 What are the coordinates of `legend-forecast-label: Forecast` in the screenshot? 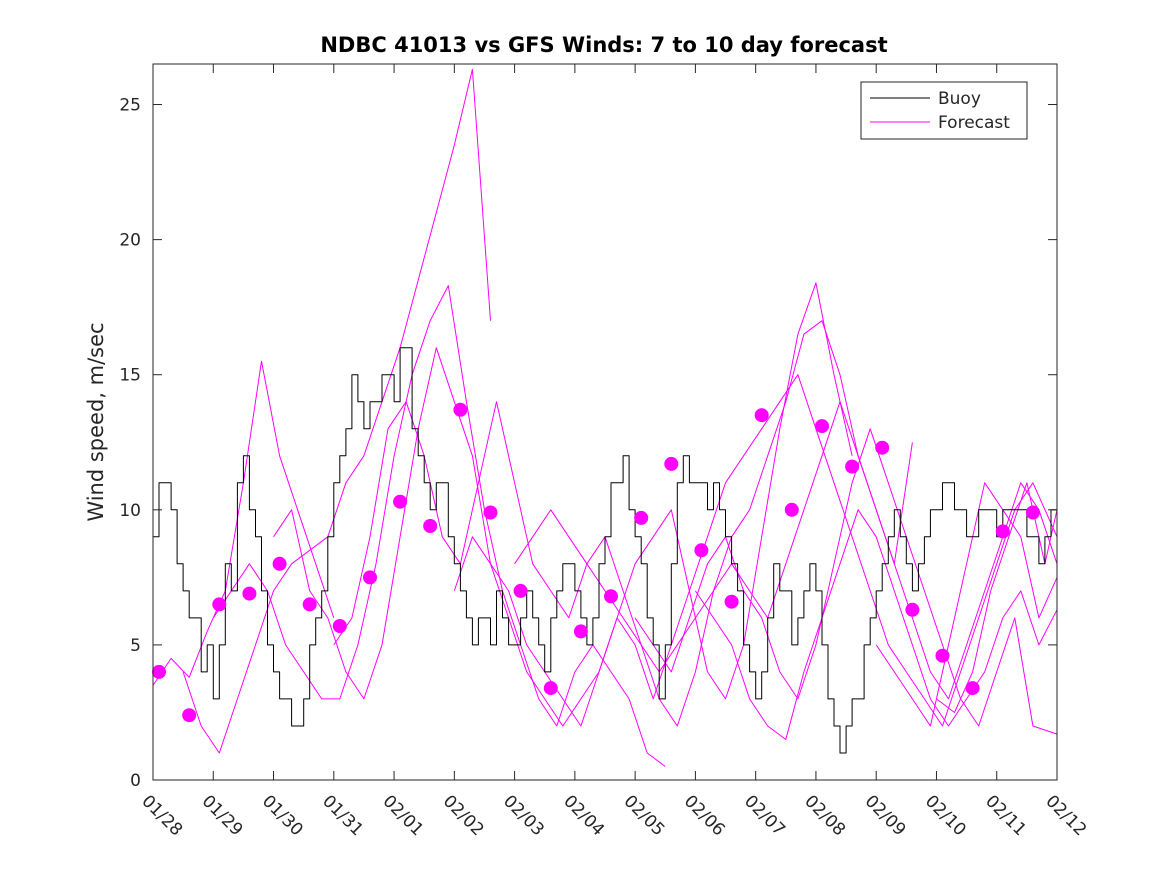 It's located at (974, 123).